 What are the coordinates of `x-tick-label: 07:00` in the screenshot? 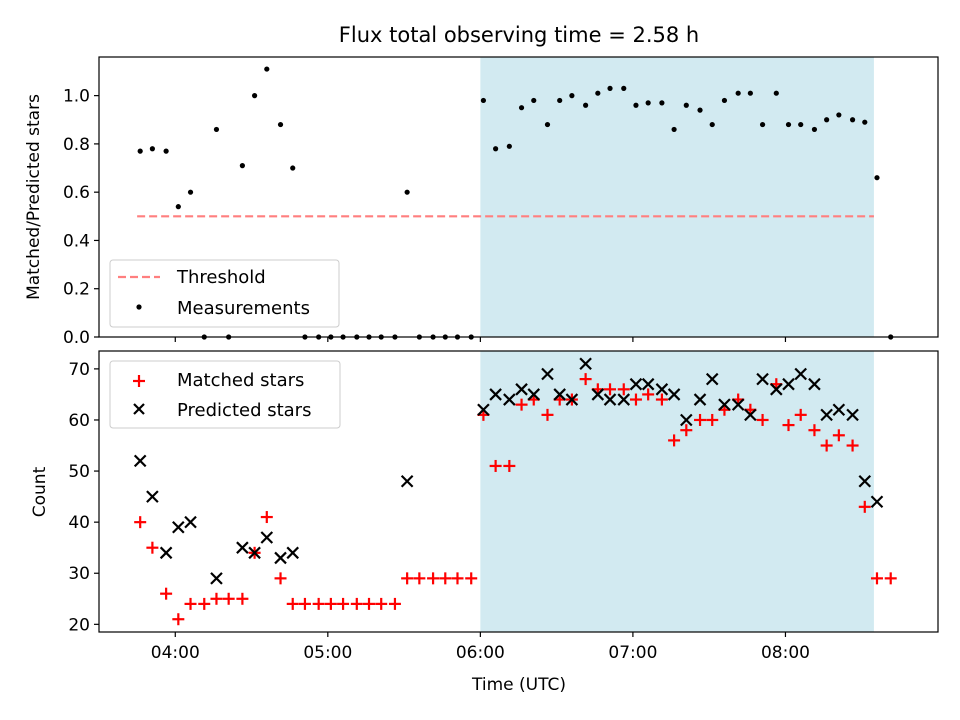 It's located at (632, 653).